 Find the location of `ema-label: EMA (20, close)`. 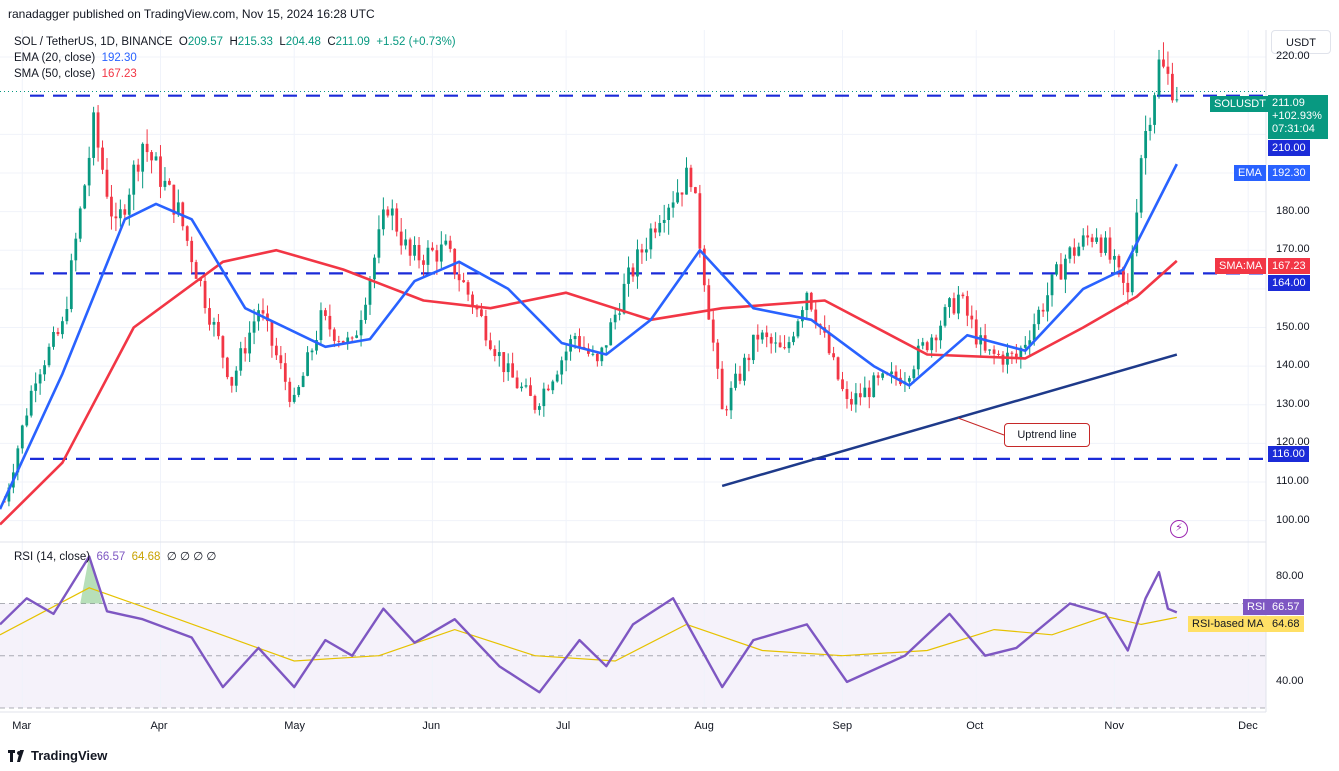

ema-label: EMA (20, close) is located at coordinates (55, 58).